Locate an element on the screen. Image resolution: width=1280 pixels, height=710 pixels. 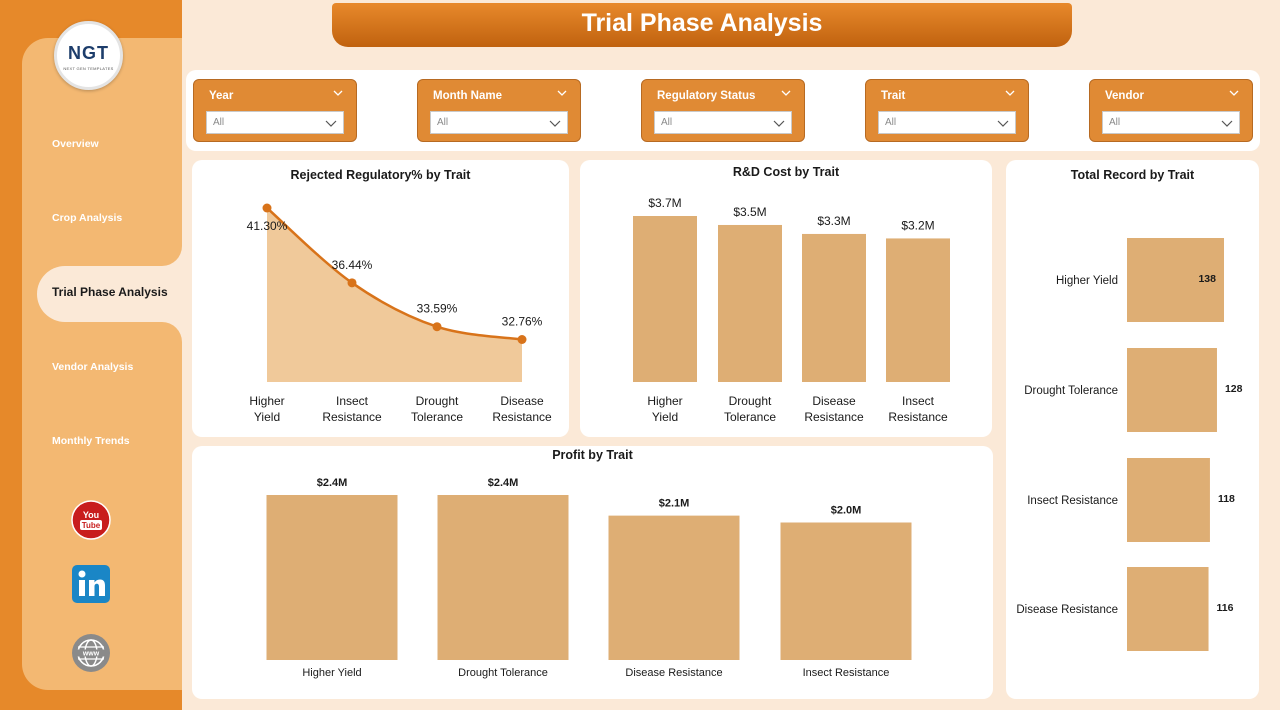
x-tick-label: Disease Resistance is located at coordinates (673, 673).